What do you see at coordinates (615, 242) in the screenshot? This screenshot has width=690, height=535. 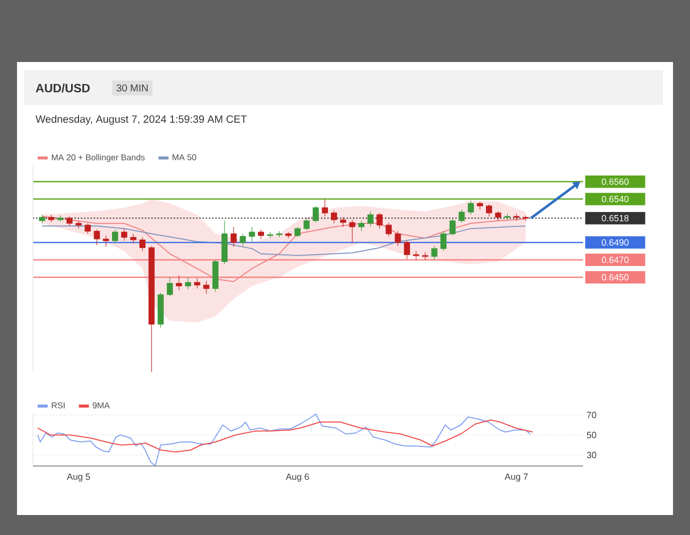 I see `y-tick-label: 0.6490` at bounding box center [615, 242].